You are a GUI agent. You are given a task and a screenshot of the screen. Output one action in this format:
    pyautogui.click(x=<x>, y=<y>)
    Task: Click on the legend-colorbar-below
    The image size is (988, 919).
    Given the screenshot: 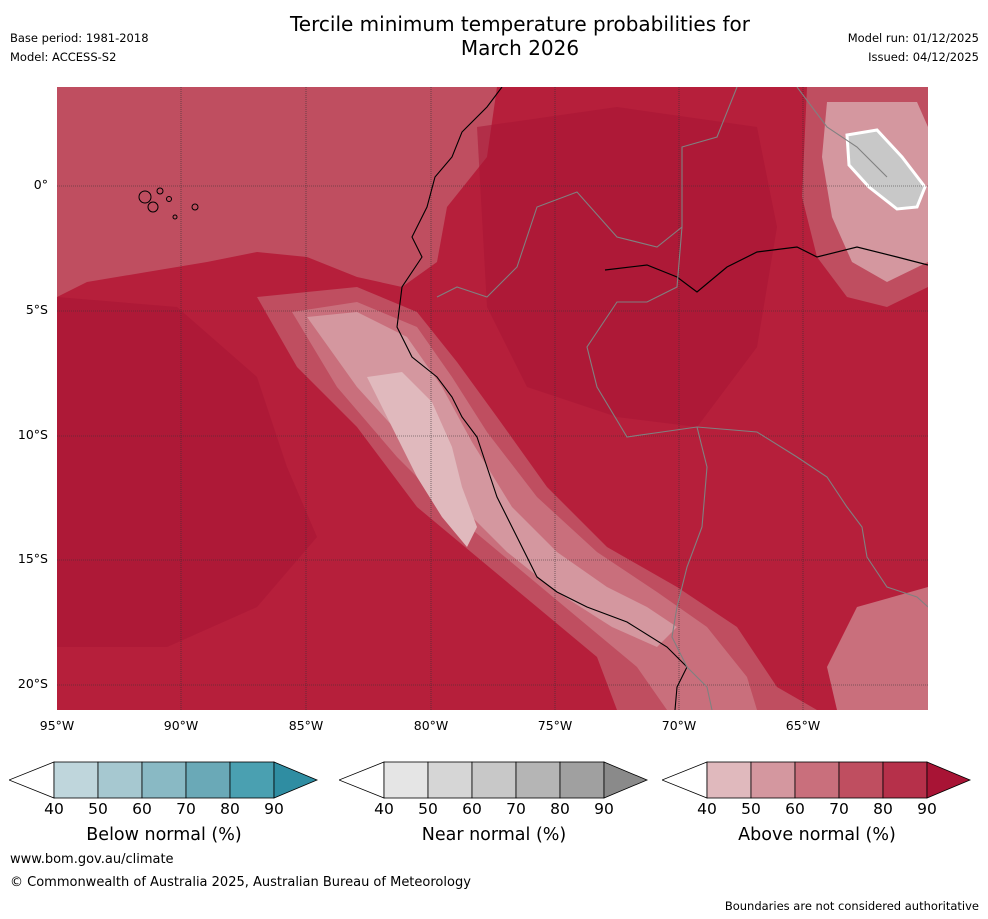 What is the action you would take?
    pyautogui.click(x=164, y=780)
    